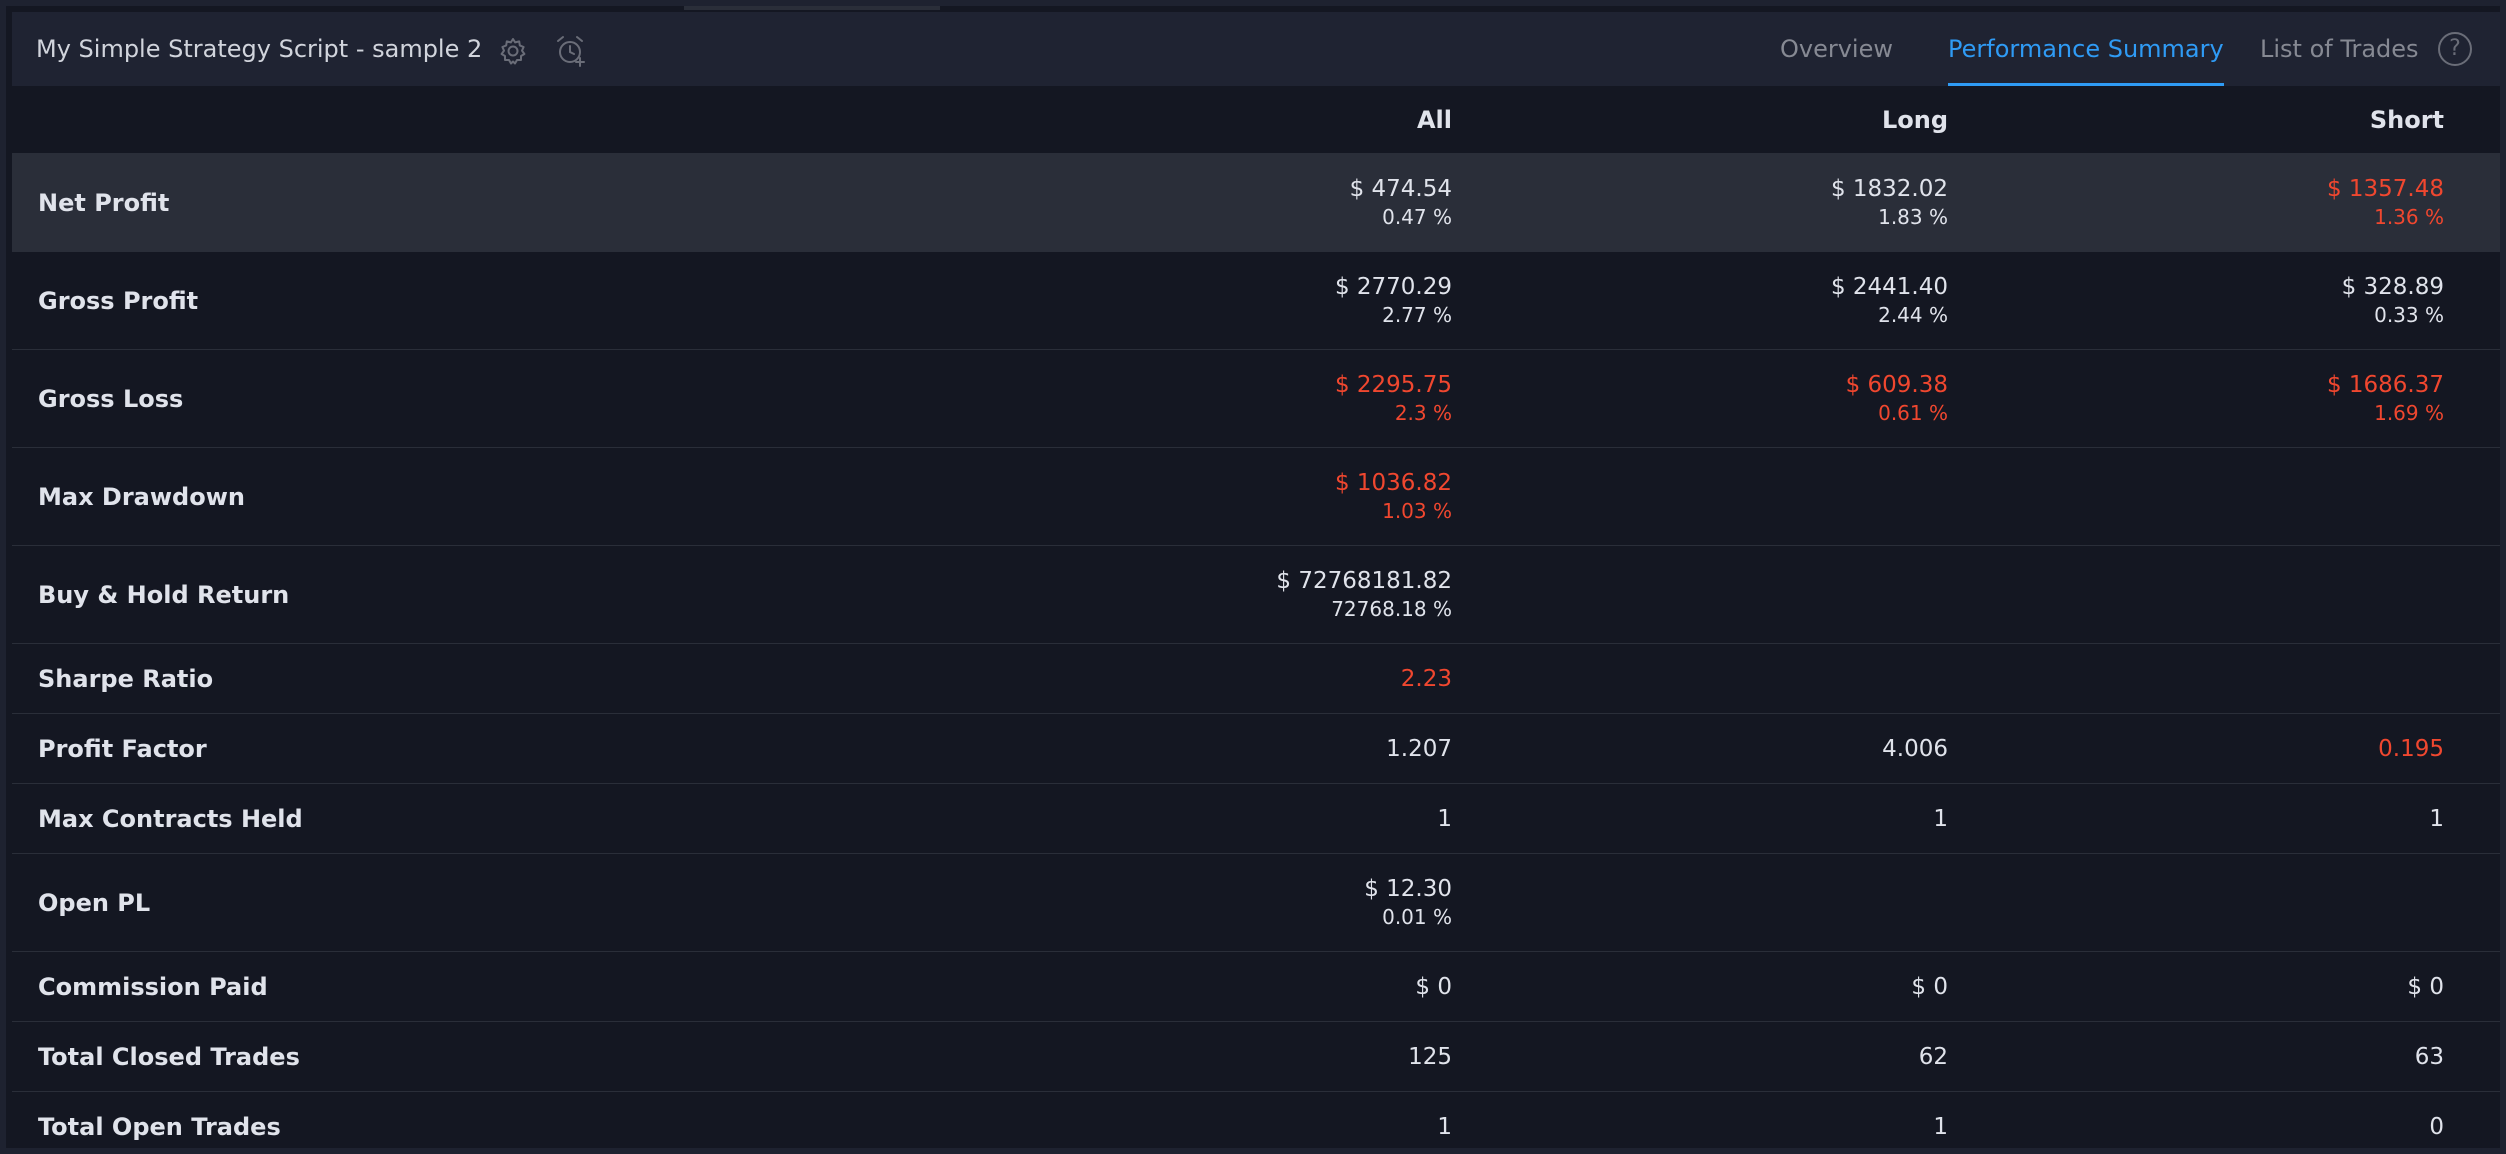 This screenshot has width=2506, height=1154. Describe the element at coordinates (1400, 188) in the screenshot. I see `cell-value: $ 474.54` at that location.